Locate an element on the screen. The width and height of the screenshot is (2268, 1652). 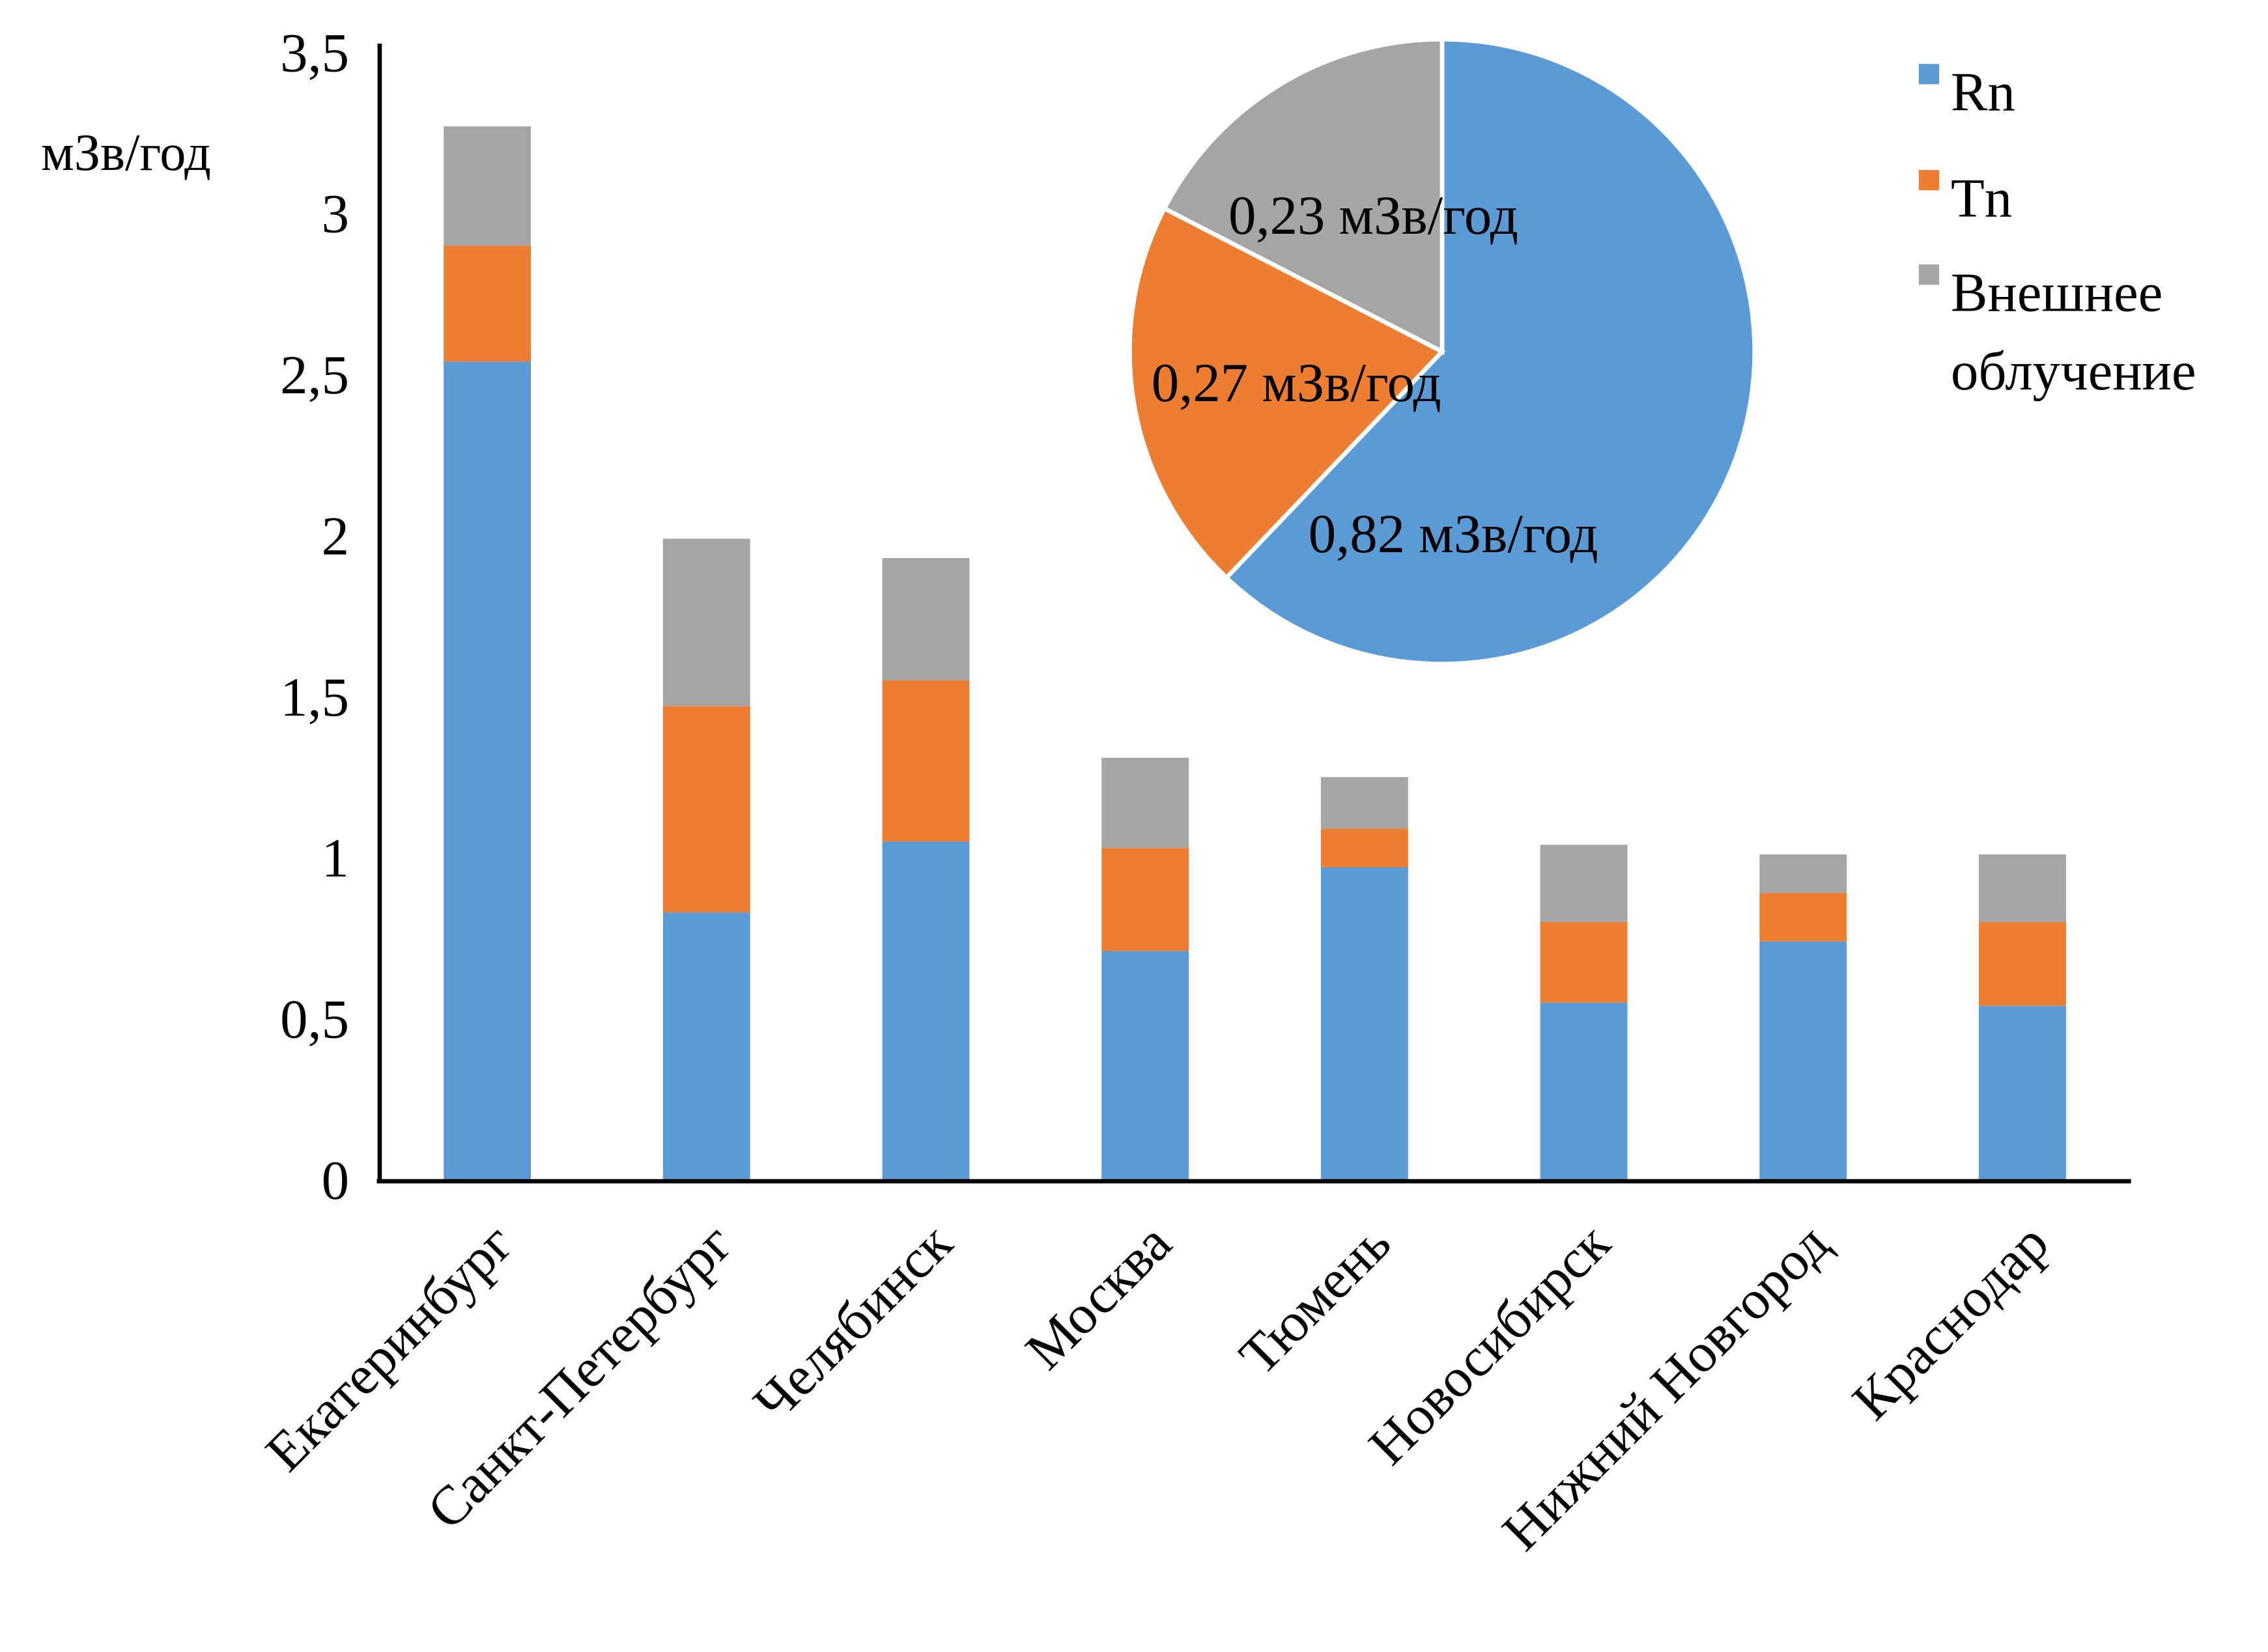
y-tick-label: 1 is located at coordinates (335, 859).